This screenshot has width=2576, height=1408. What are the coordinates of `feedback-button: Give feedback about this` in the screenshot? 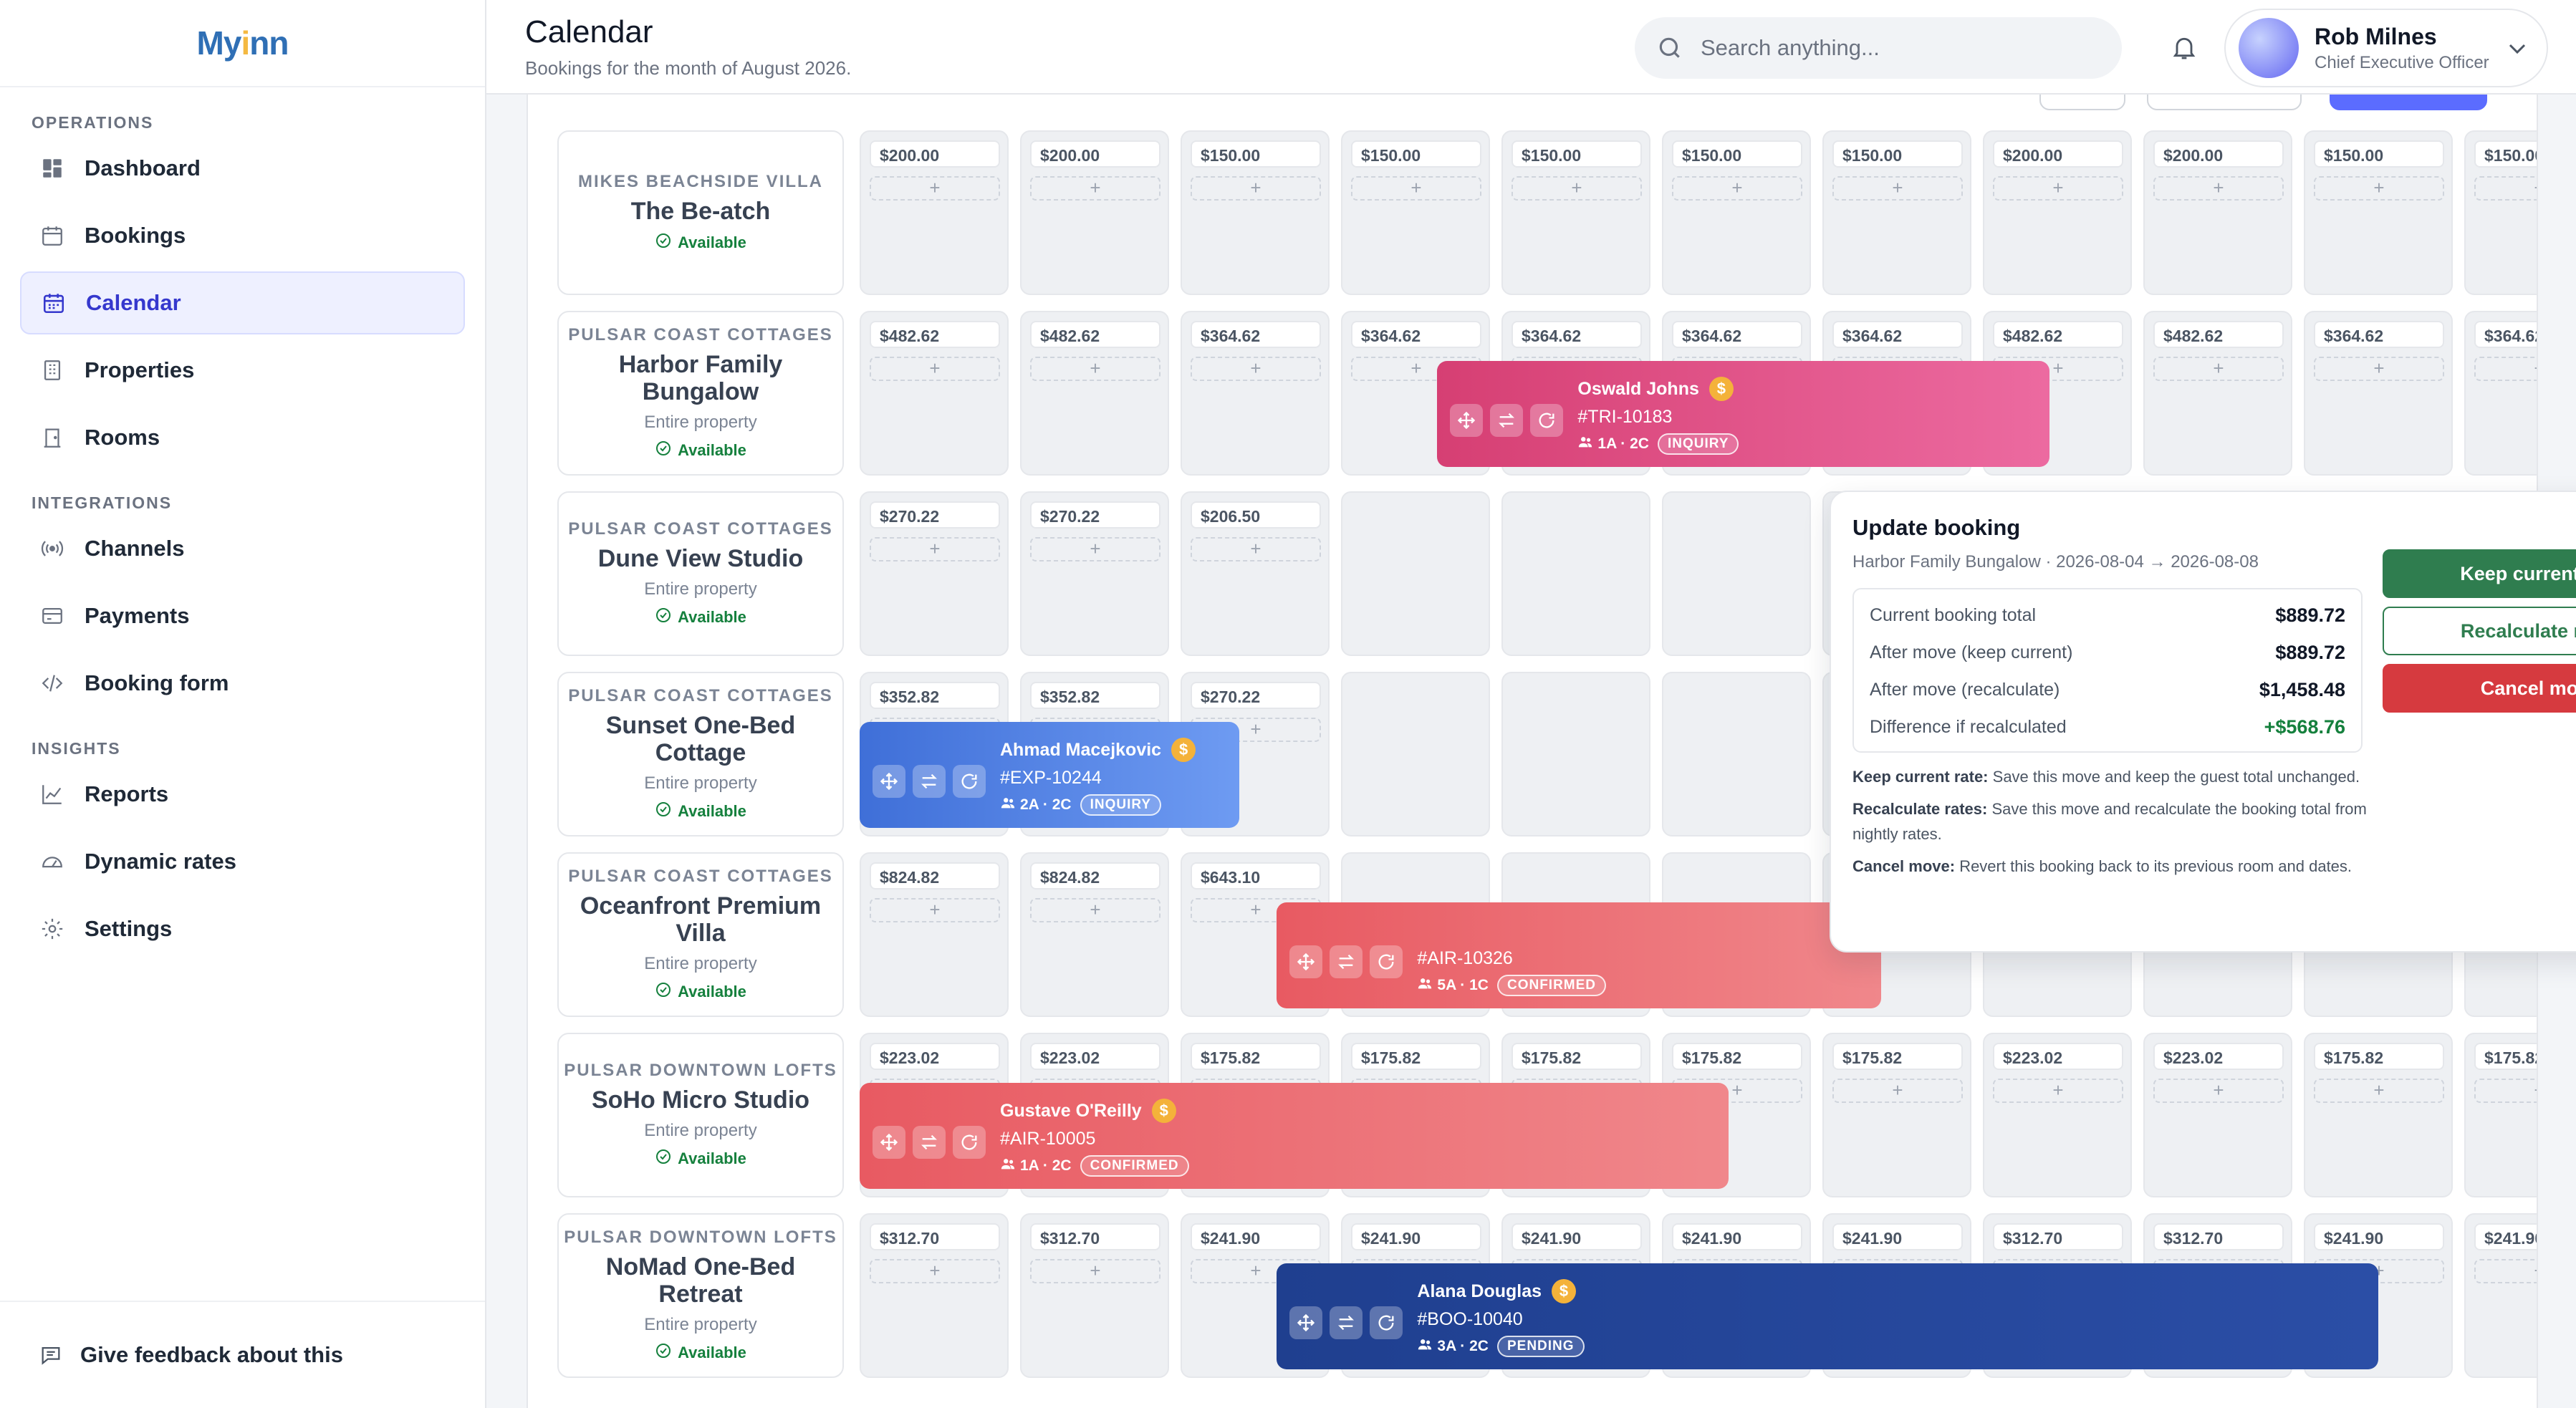 It's located at (242, 1354).